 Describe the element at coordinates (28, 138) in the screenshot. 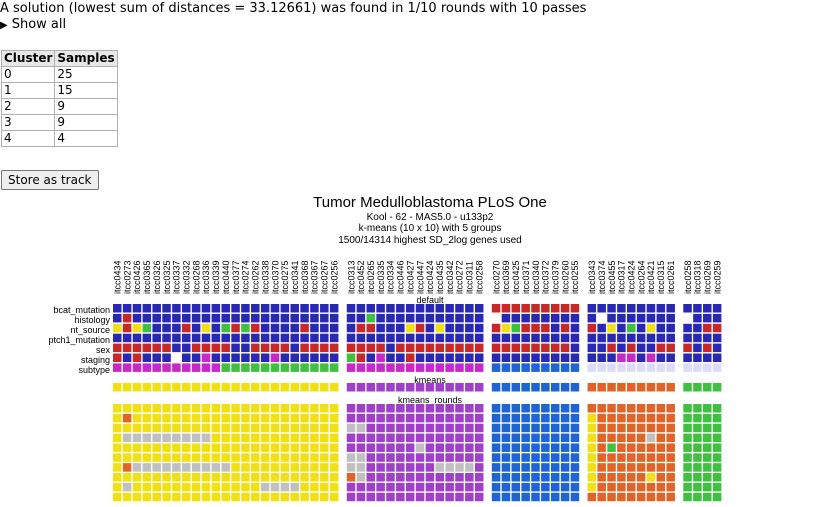

I see `cluster-cell: 4` at that location.